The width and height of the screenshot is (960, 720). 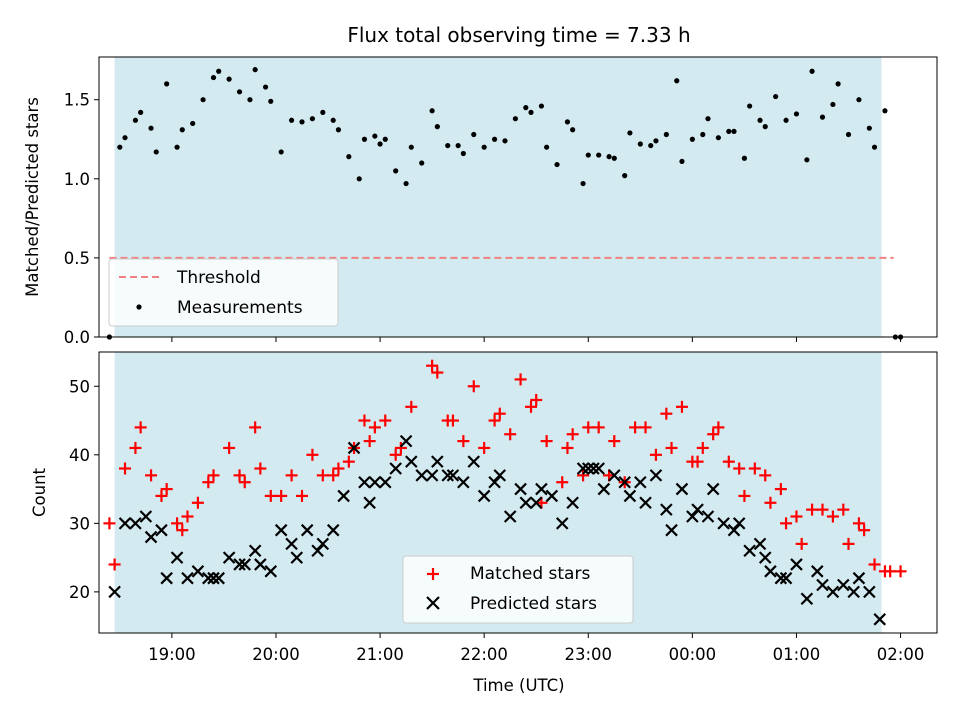 What do you see at coordinates (223, 292) in the screenshot?
I see `top-legend: Threshold Measurements` at bounding box center [223, 292].